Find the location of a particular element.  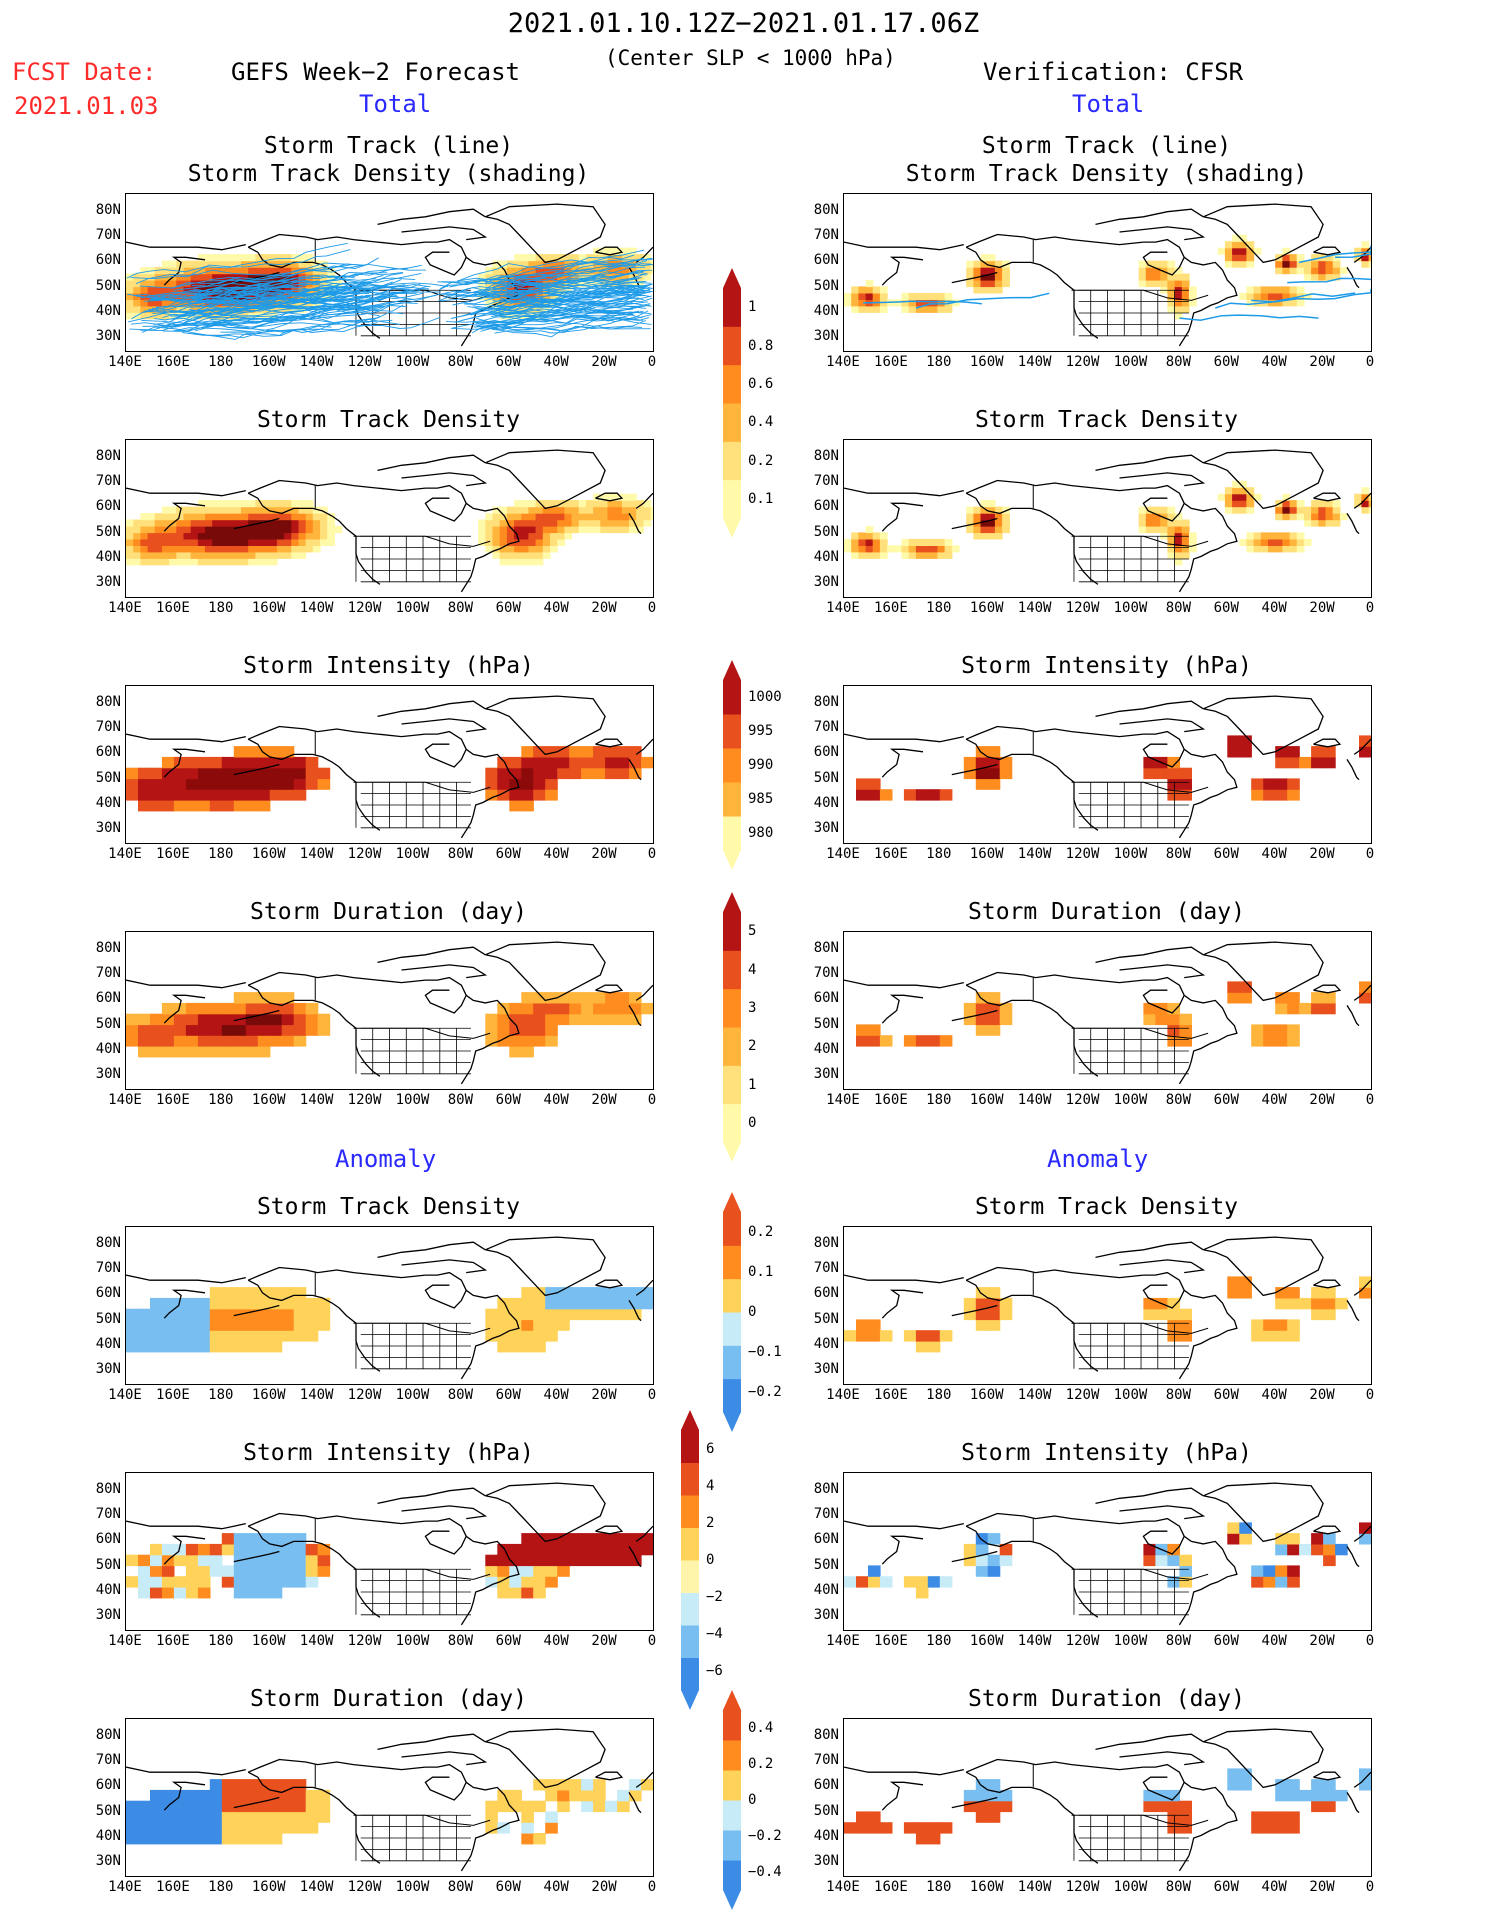

us-state-borders is located at coordinates (1120, 1321).